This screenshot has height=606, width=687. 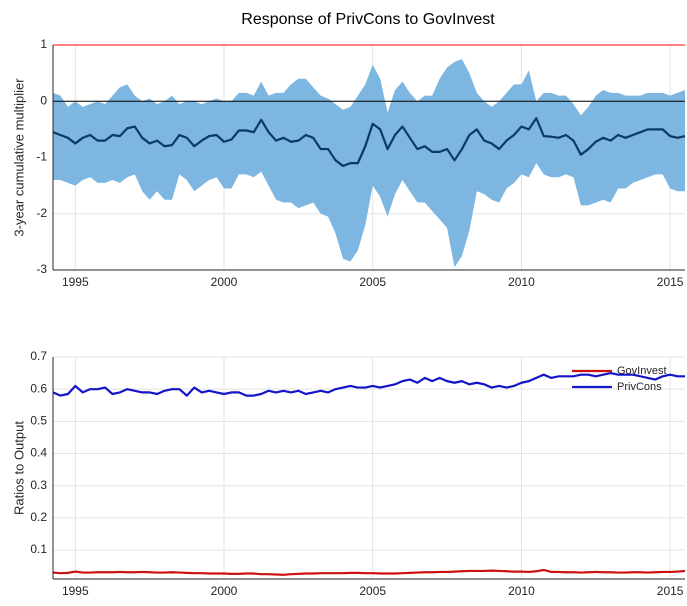 I want to click on y-tick-label: 0.3, so click(x=38, y=485).